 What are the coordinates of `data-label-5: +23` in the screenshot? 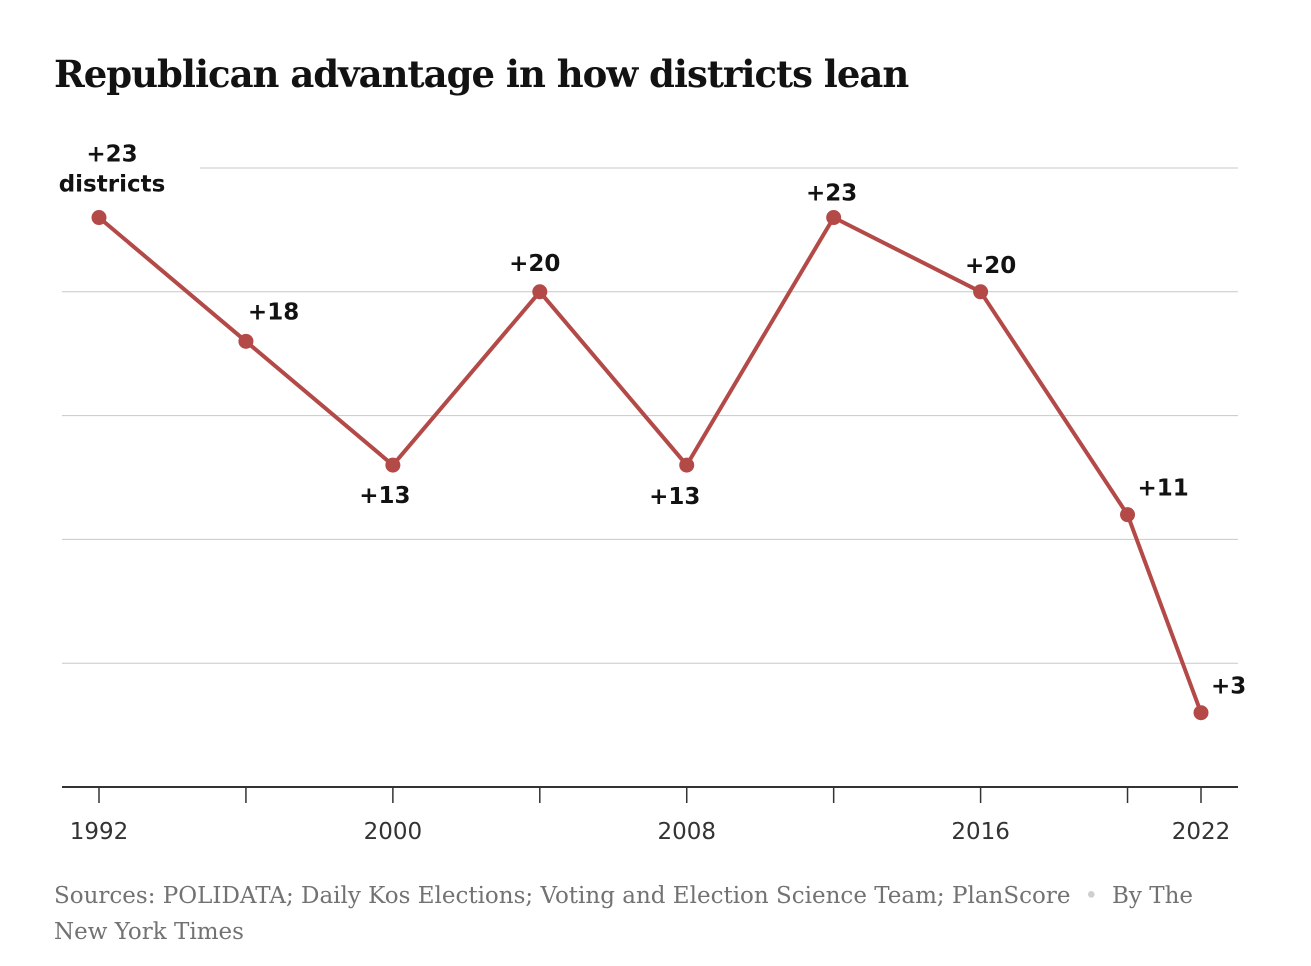 It's located at (831, 194).